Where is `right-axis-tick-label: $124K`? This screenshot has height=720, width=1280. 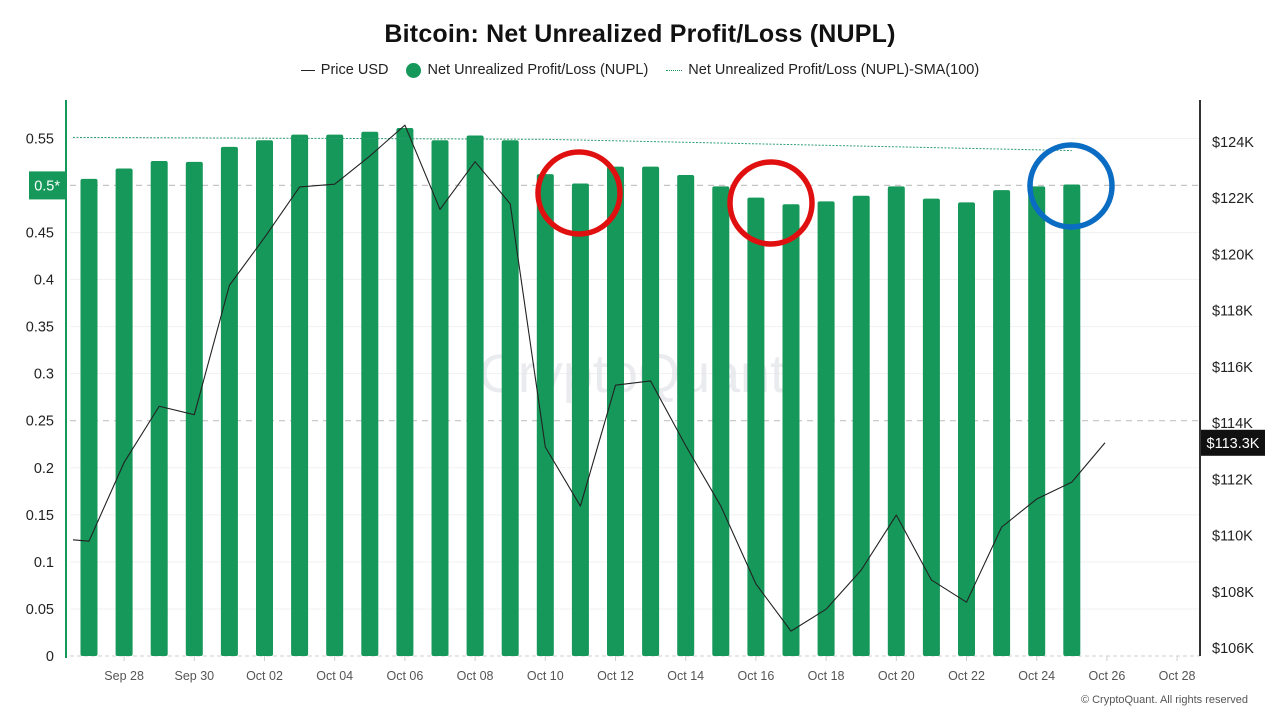
right-axis-tick-label: $124K is located at coordinates (1233, 143).